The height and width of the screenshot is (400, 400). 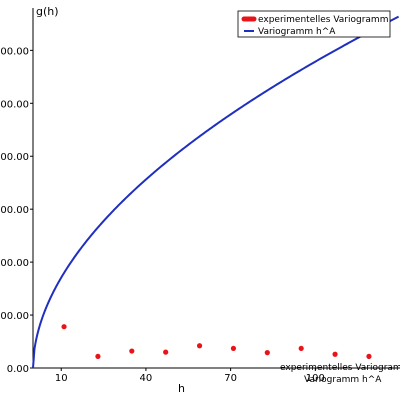 What do you see at coordinates (14, 51) in the screenshot?
I see `y-tick-label: 600.00` at bounding box center [14, 51].